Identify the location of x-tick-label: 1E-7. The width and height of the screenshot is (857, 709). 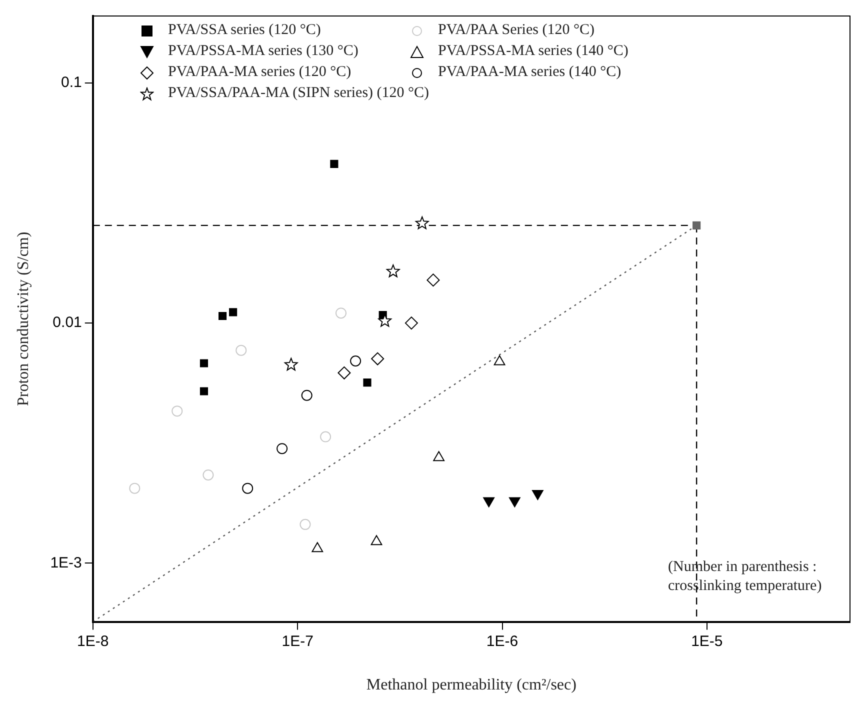
(298, 641).